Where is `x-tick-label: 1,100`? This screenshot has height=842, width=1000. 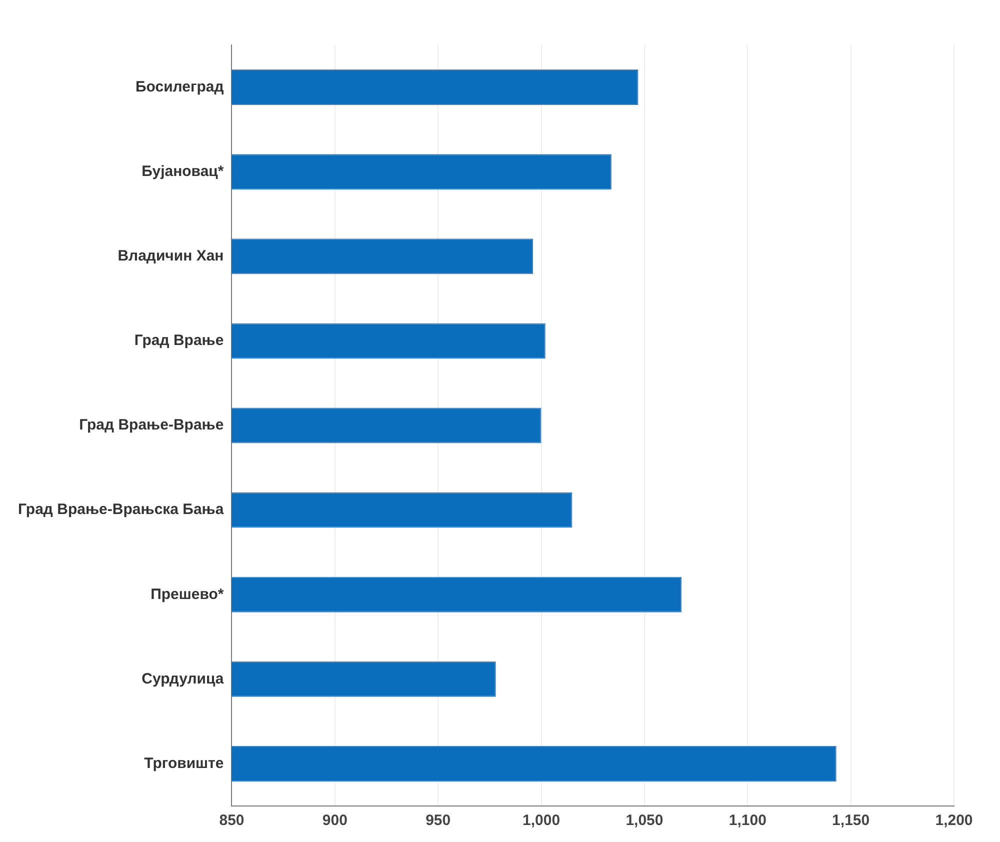 x-tick-label: 1,100 is located at coordinates (747, 821).